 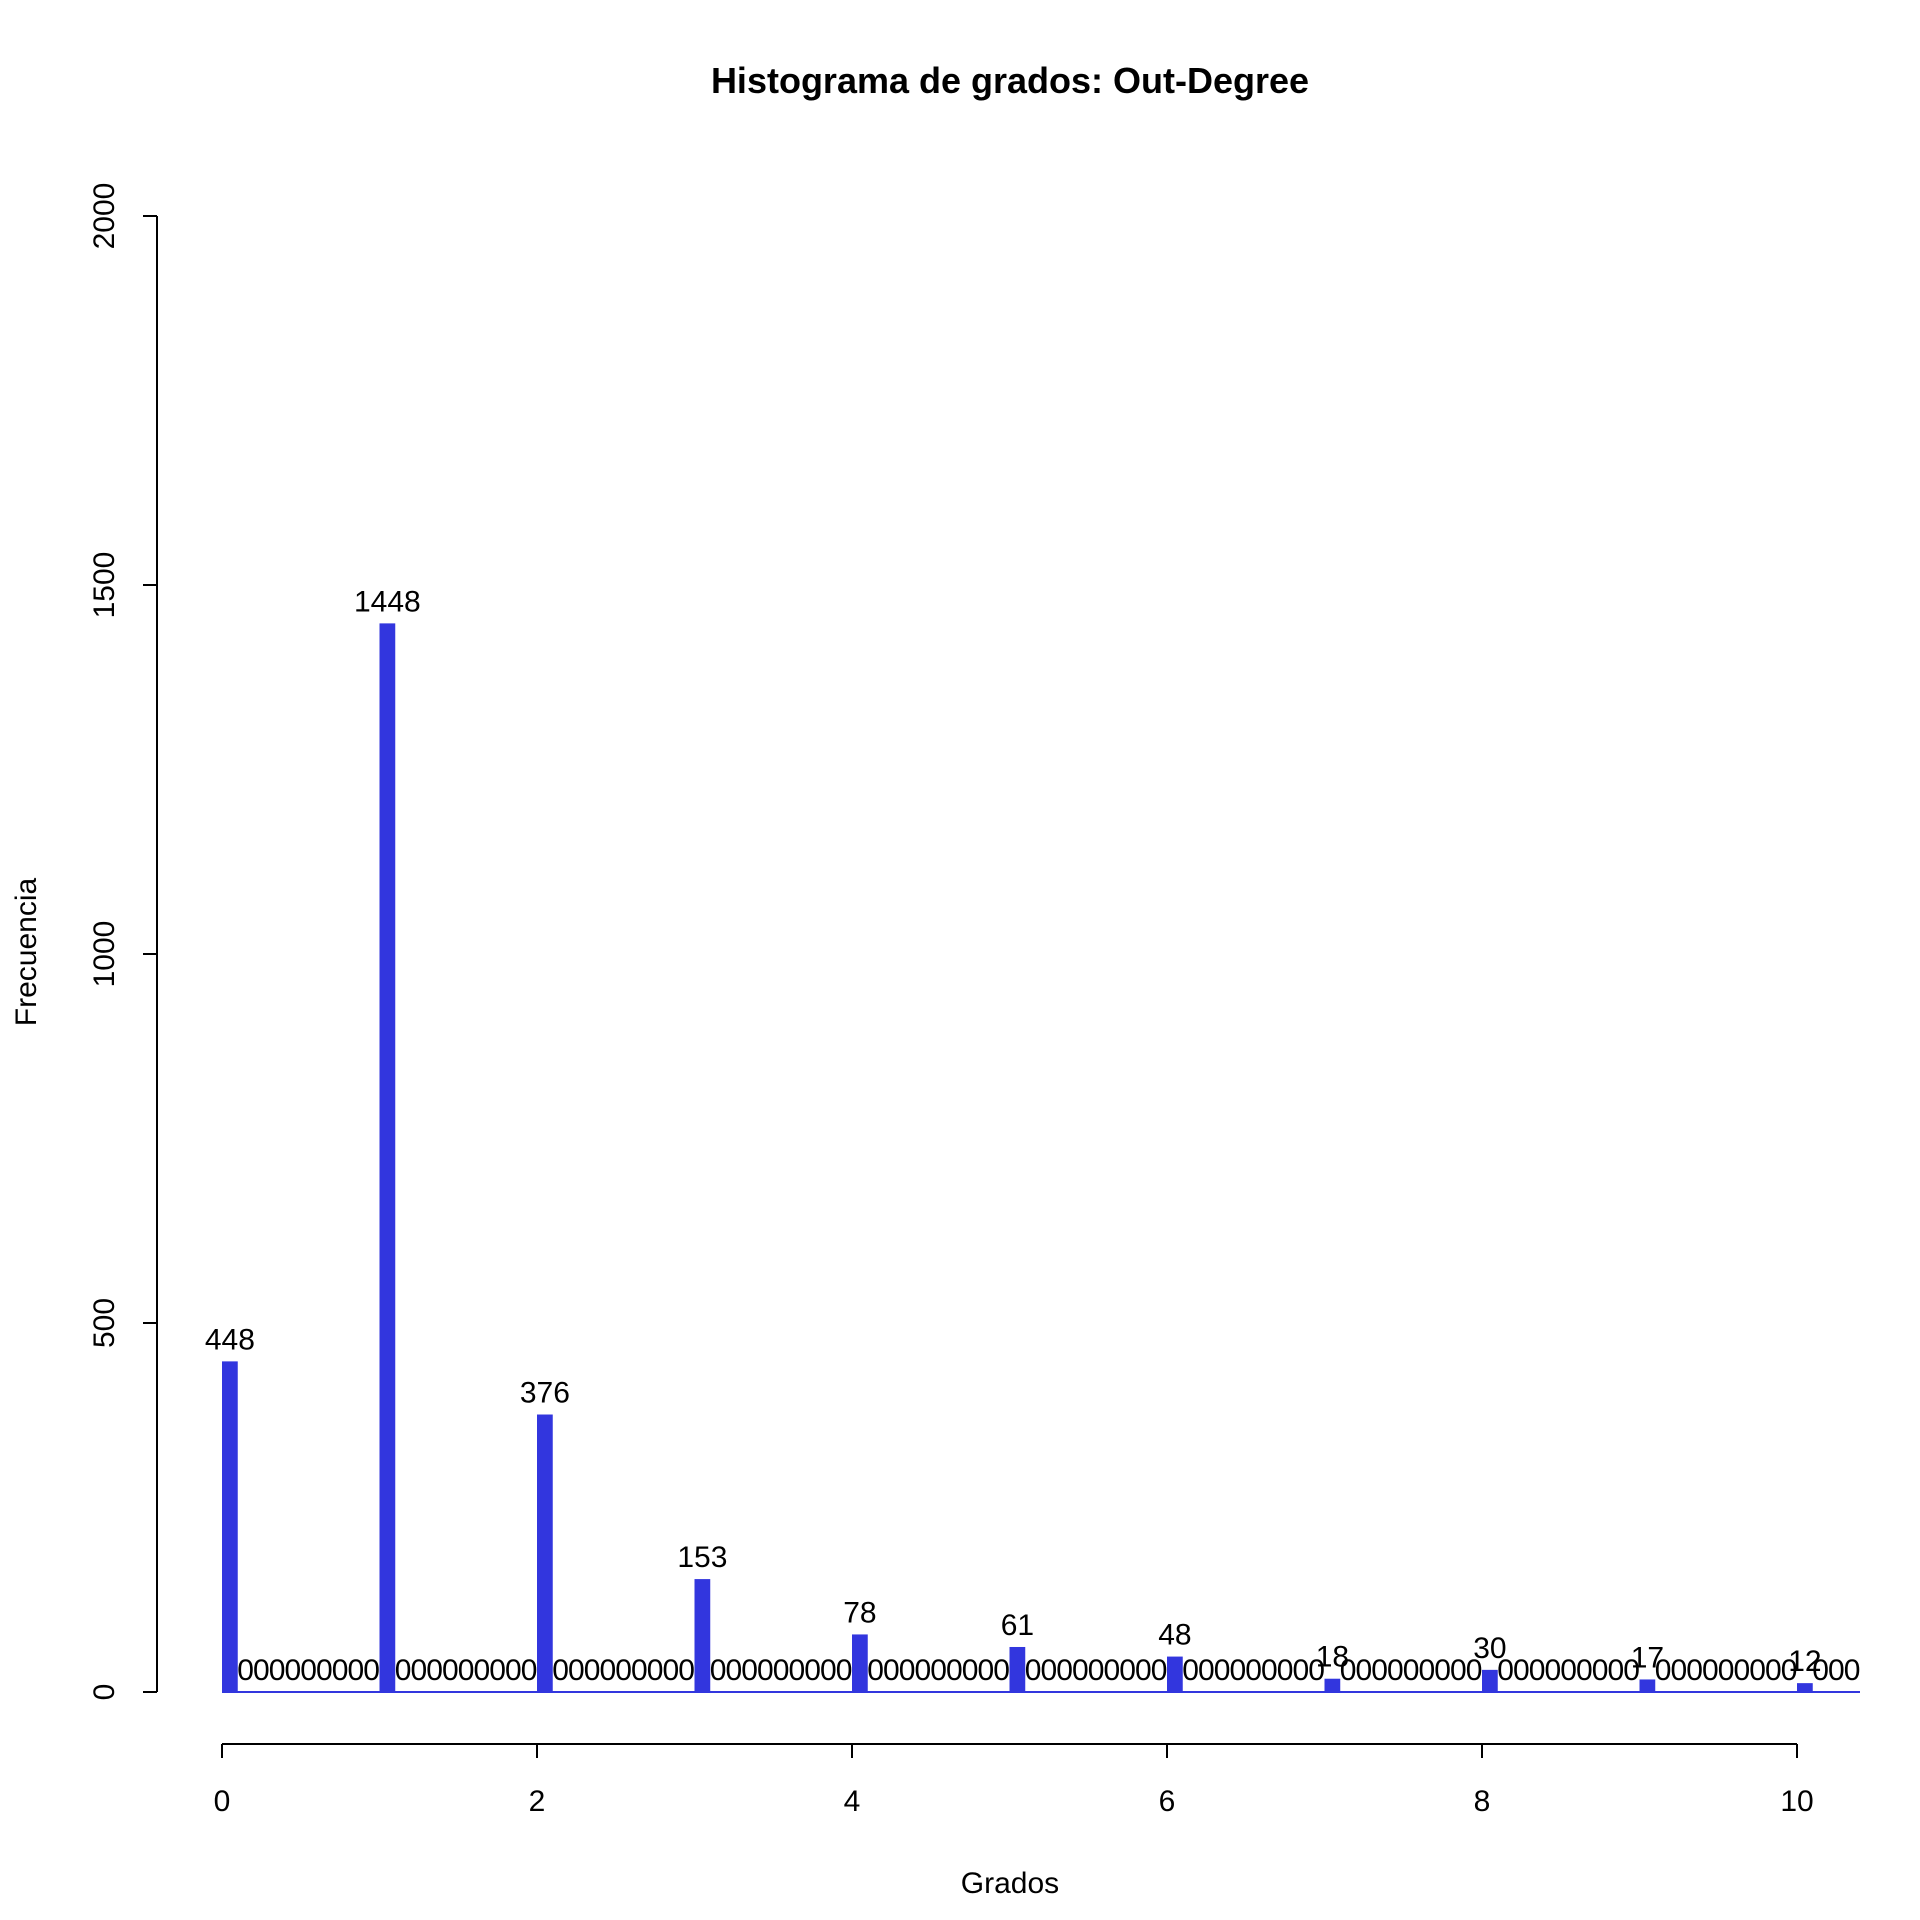 What do you see at coordinates (1174, 1635) in the screenshot?
I see `data-label: 48` at bounding box center [1174, 1635].